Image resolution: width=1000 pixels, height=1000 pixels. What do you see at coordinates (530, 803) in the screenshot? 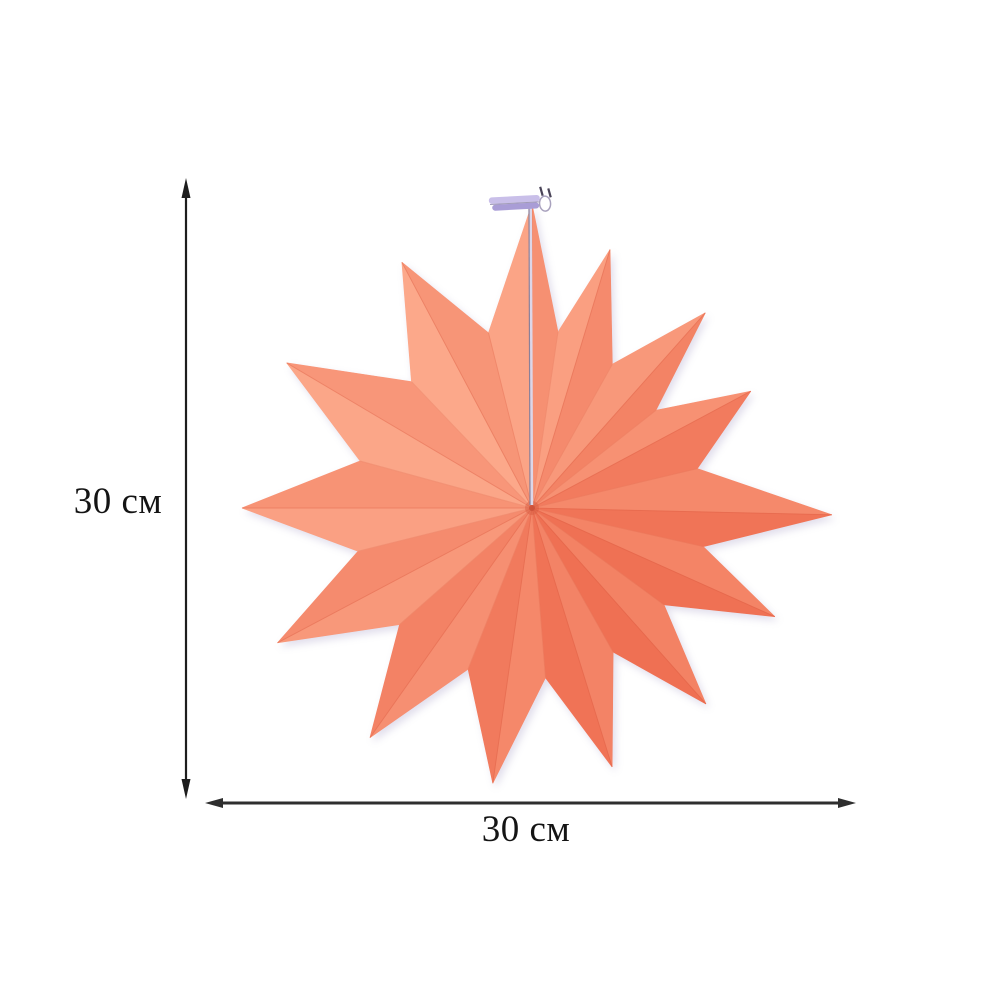
I see `horizontal-dimension-arrow` at bounding box center [530, 803].